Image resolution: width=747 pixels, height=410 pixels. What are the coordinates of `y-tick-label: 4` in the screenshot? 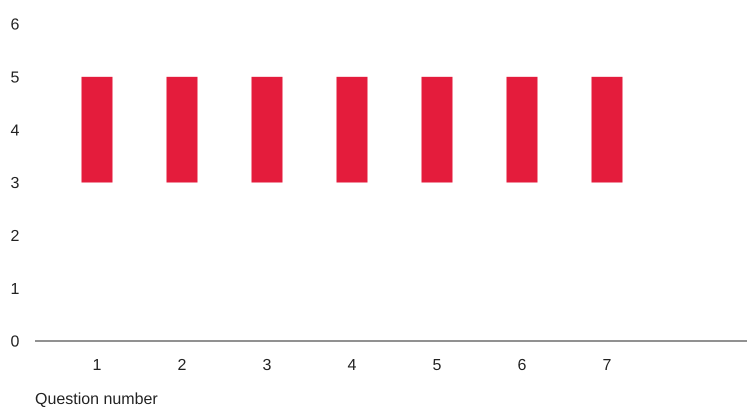 It's located at (15, 131).